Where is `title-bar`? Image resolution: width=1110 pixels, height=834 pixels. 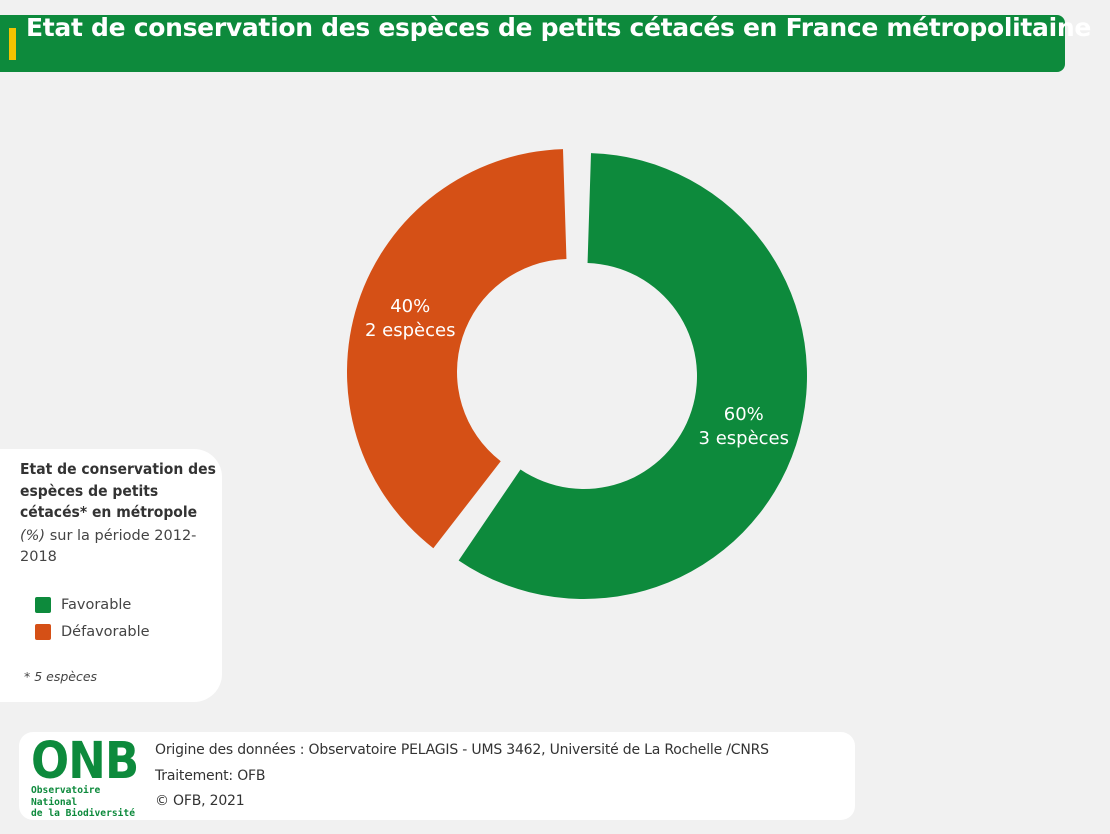 title-bar is located at coordinates (532, 43).